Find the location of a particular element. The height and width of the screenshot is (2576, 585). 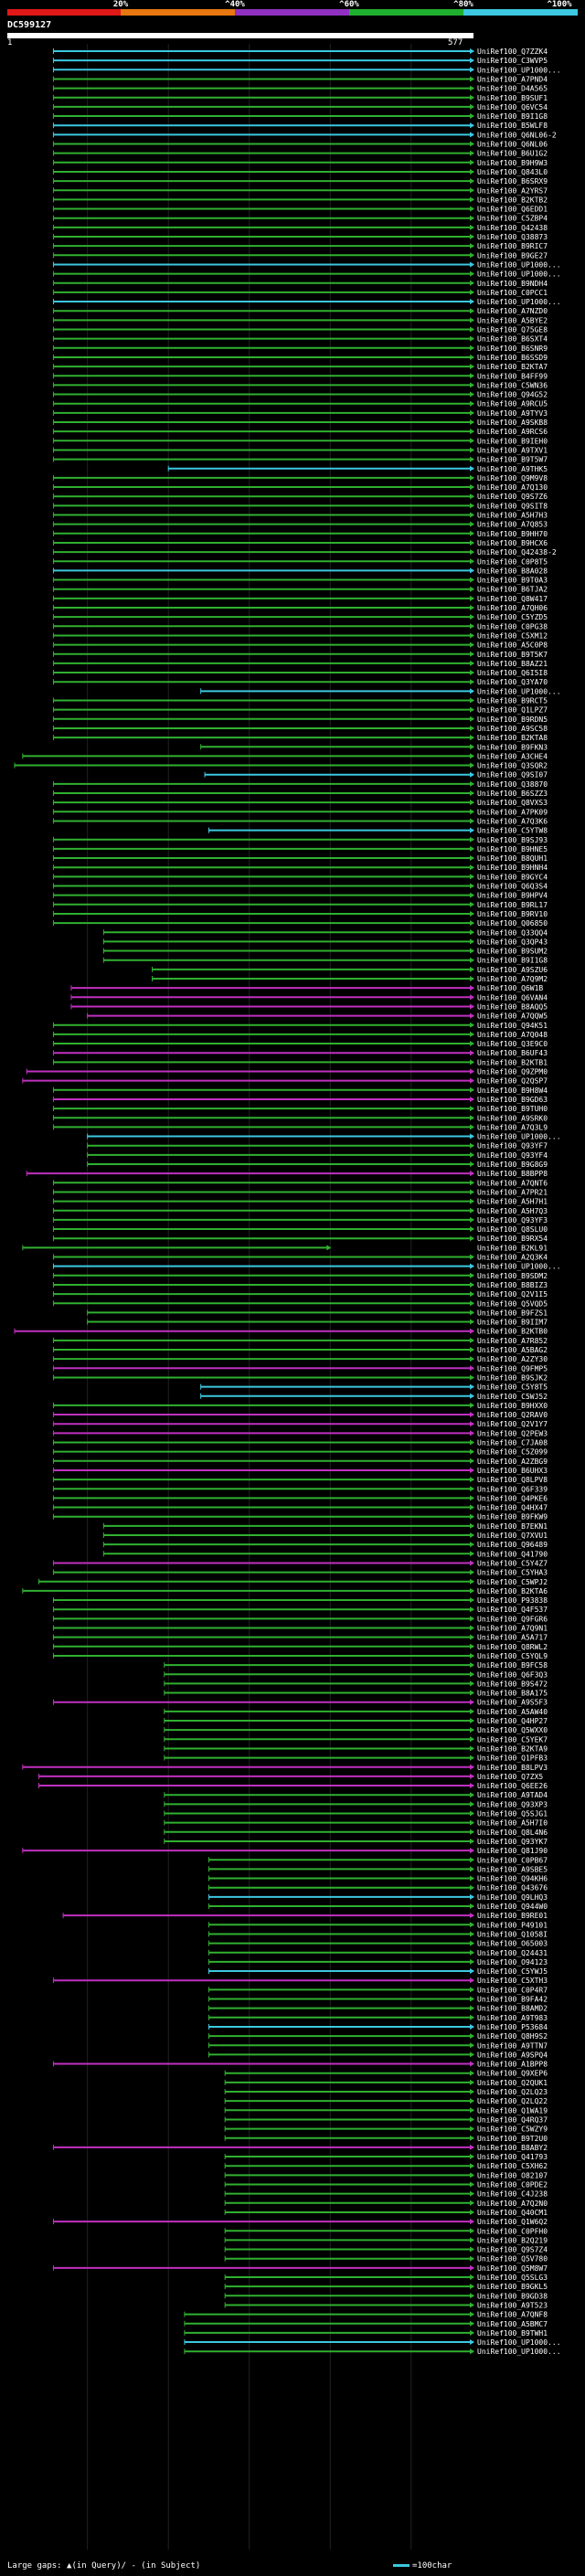

hit-row: UniRef100_A7QNT6 is located at coordinates (300, 1183).